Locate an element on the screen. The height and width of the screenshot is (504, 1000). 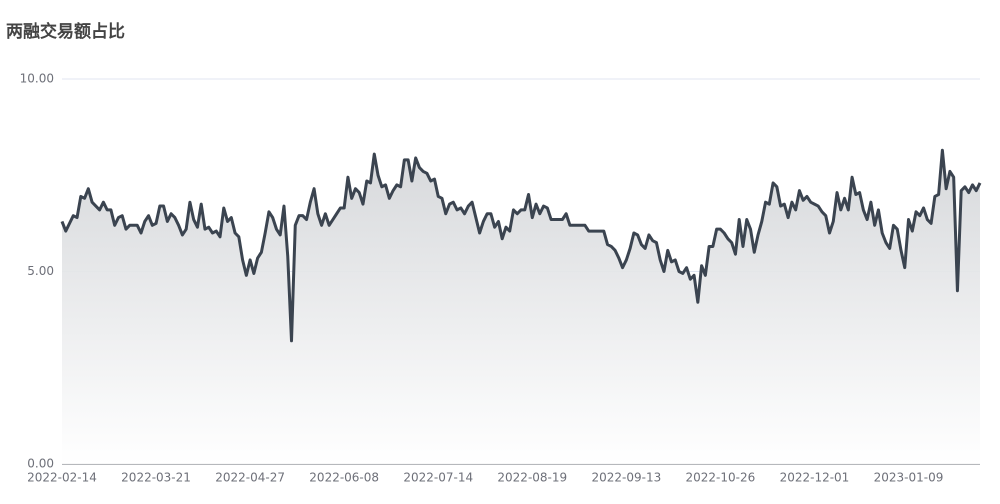
x-tick-label: 2022-02-14 is located at coordinates (62, 478).